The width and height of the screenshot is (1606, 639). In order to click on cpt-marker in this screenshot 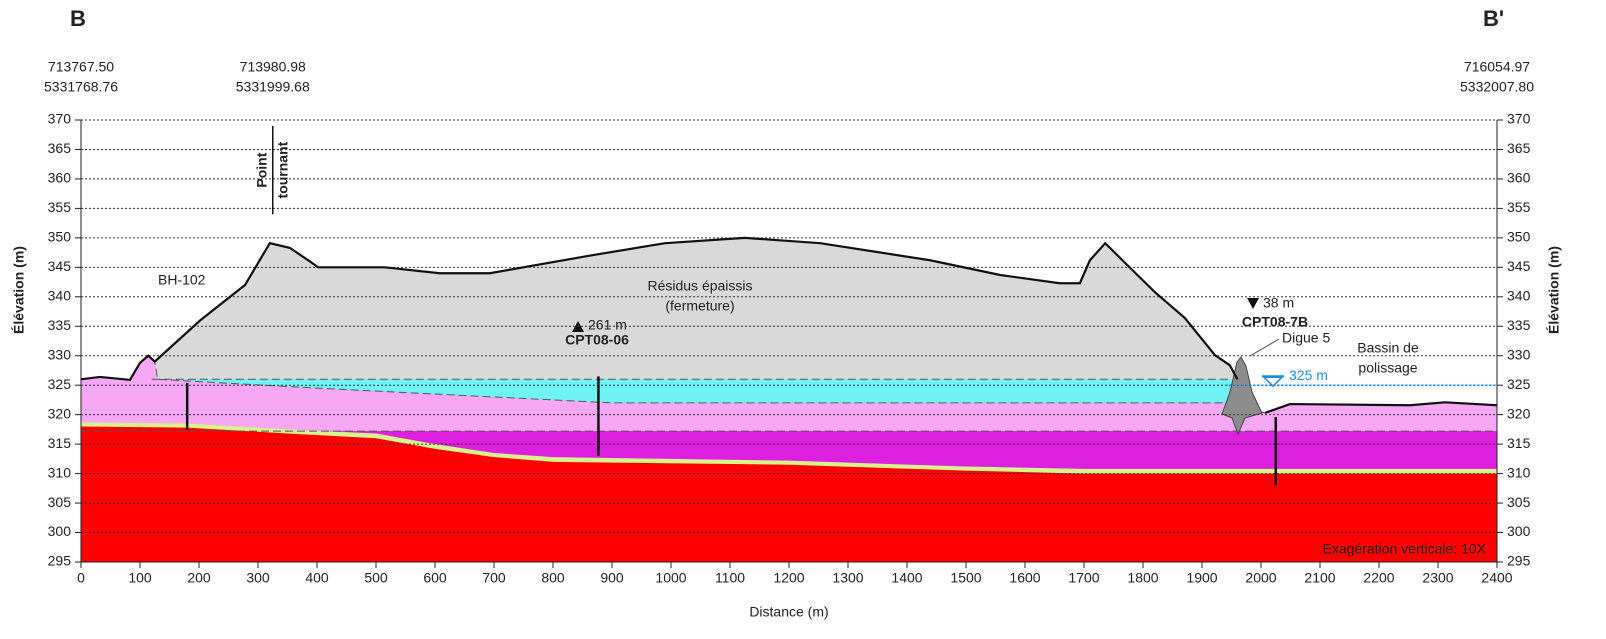, I will do `click(1253, 303)`.